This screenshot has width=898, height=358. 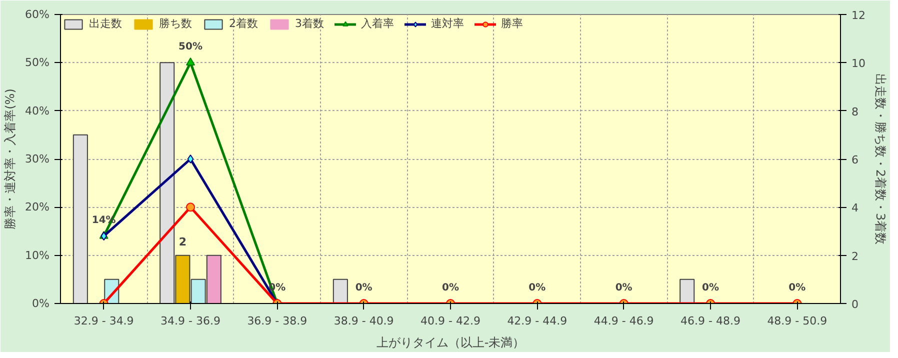 I want to click on y2-axis-title: 出走数・勝ち数・2着数・3着数, so click(x=880, y=159).